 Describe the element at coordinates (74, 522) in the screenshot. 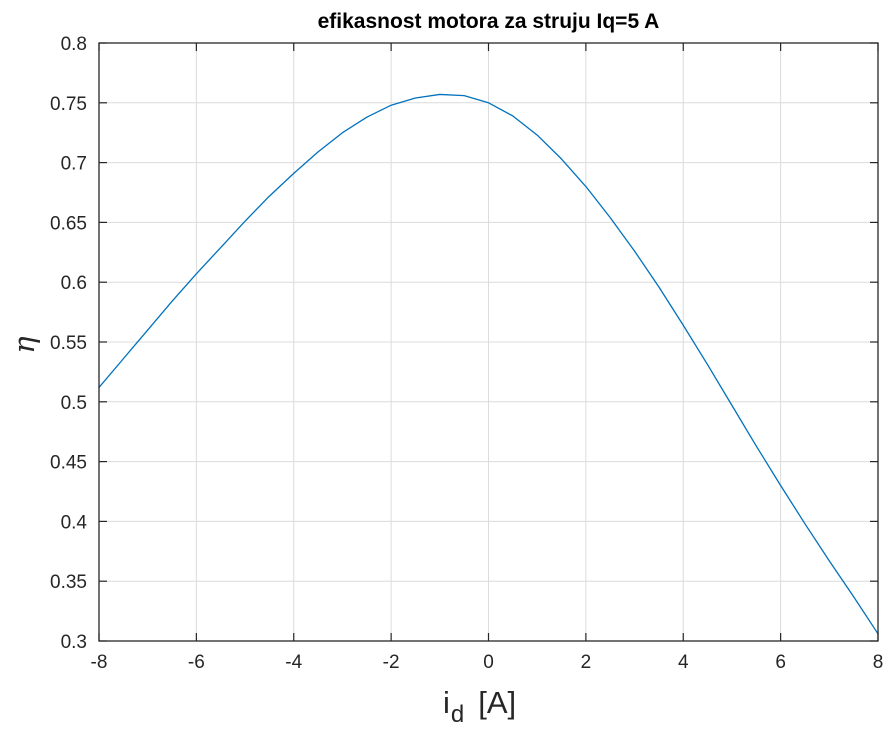

I see `y-tick-label: 0.4` at that location.